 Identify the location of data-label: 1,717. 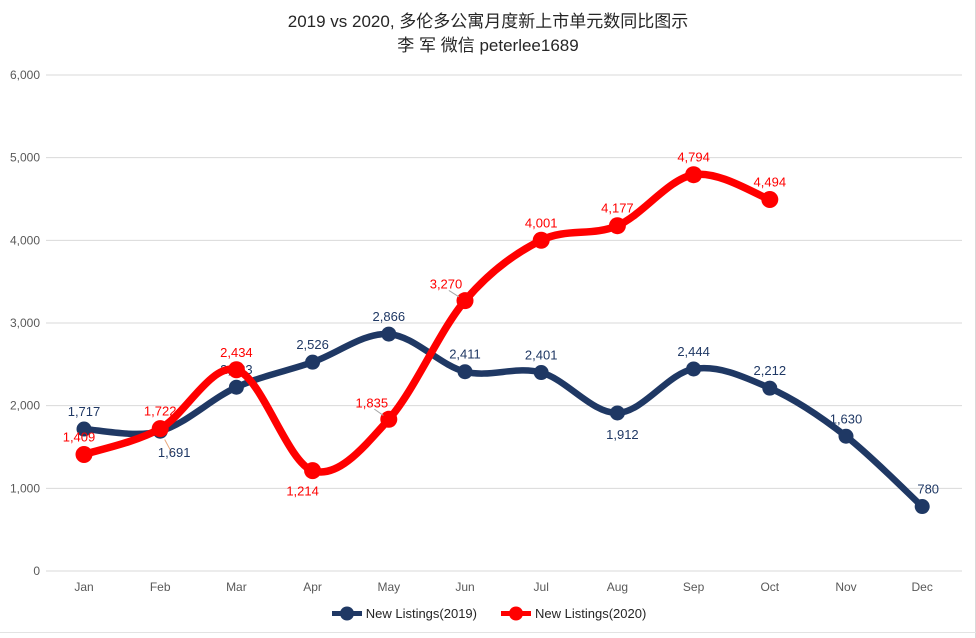
(84, 411).